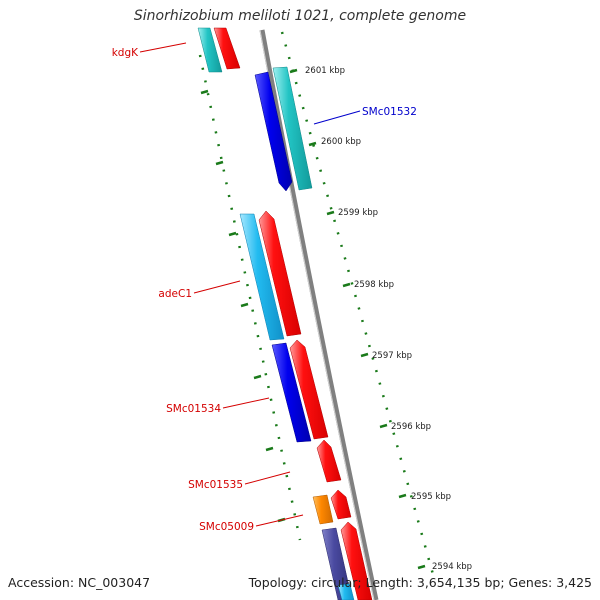 This screenshot has height=600, width=600. I want to click on gene-feature-red-adec1, so click(280, 273).